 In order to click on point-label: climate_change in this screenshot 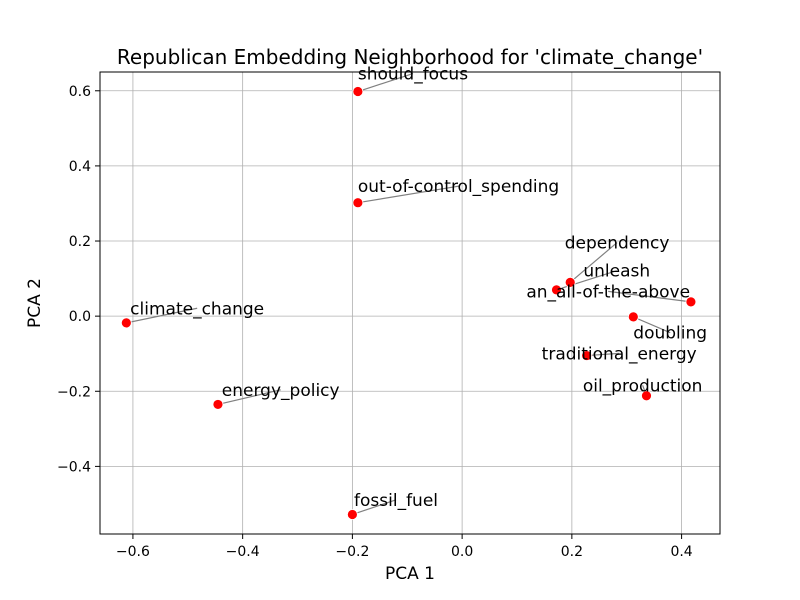, I will do `click(197, 309)`.